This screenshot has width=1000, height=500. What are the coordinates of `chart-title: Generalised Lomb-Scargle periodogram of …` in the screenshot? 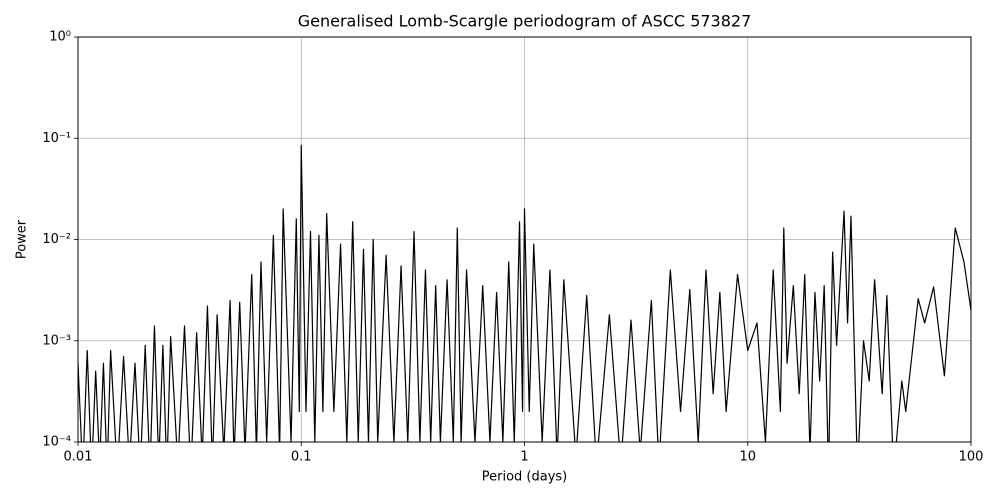 It's located at (525, 21).